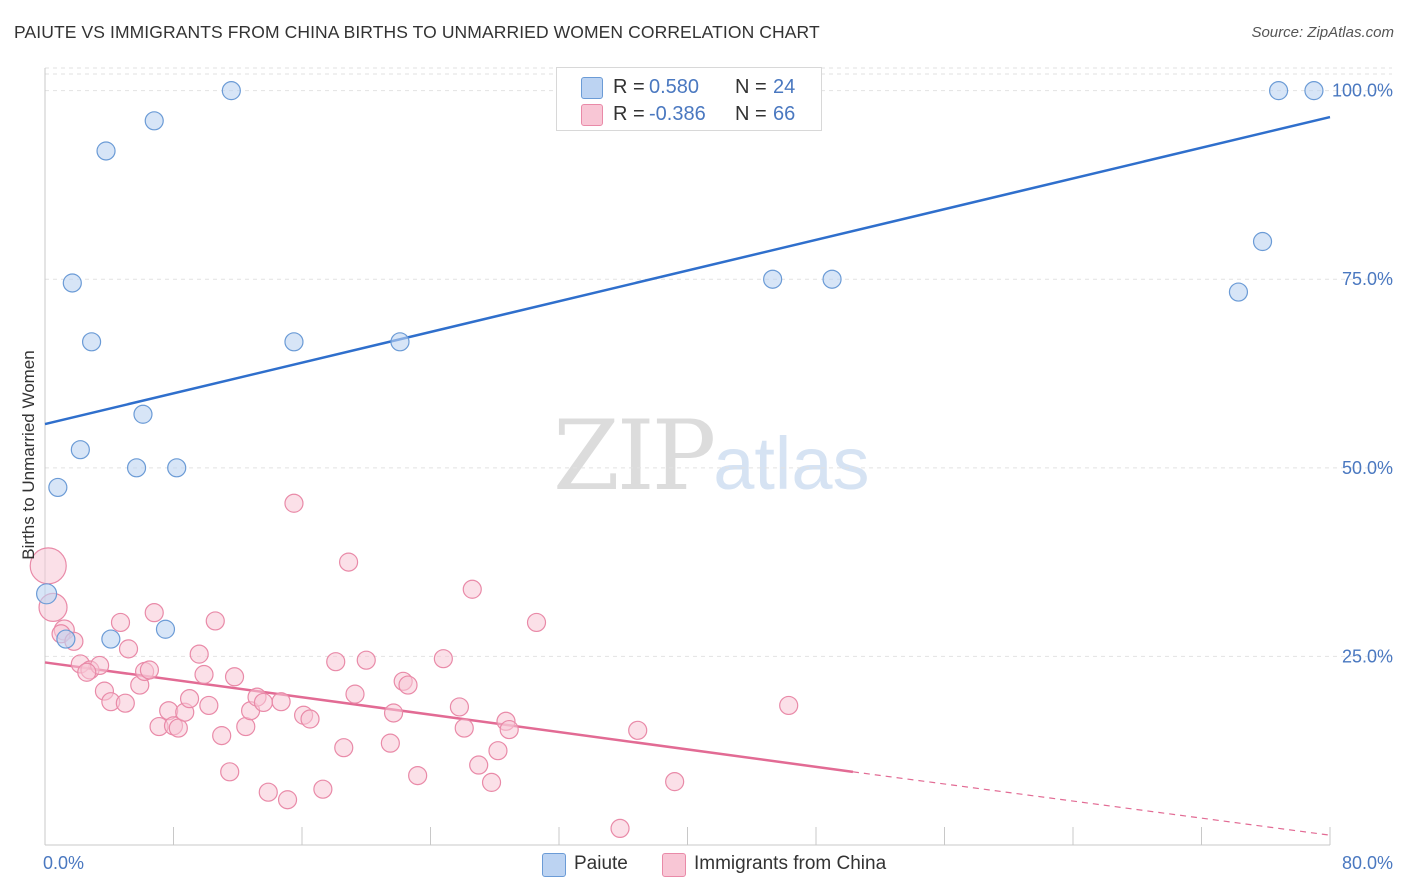 The image size is (1406, 892). I want to click on y-axis-title: Births to Unmarried Women, so click(28, 454).